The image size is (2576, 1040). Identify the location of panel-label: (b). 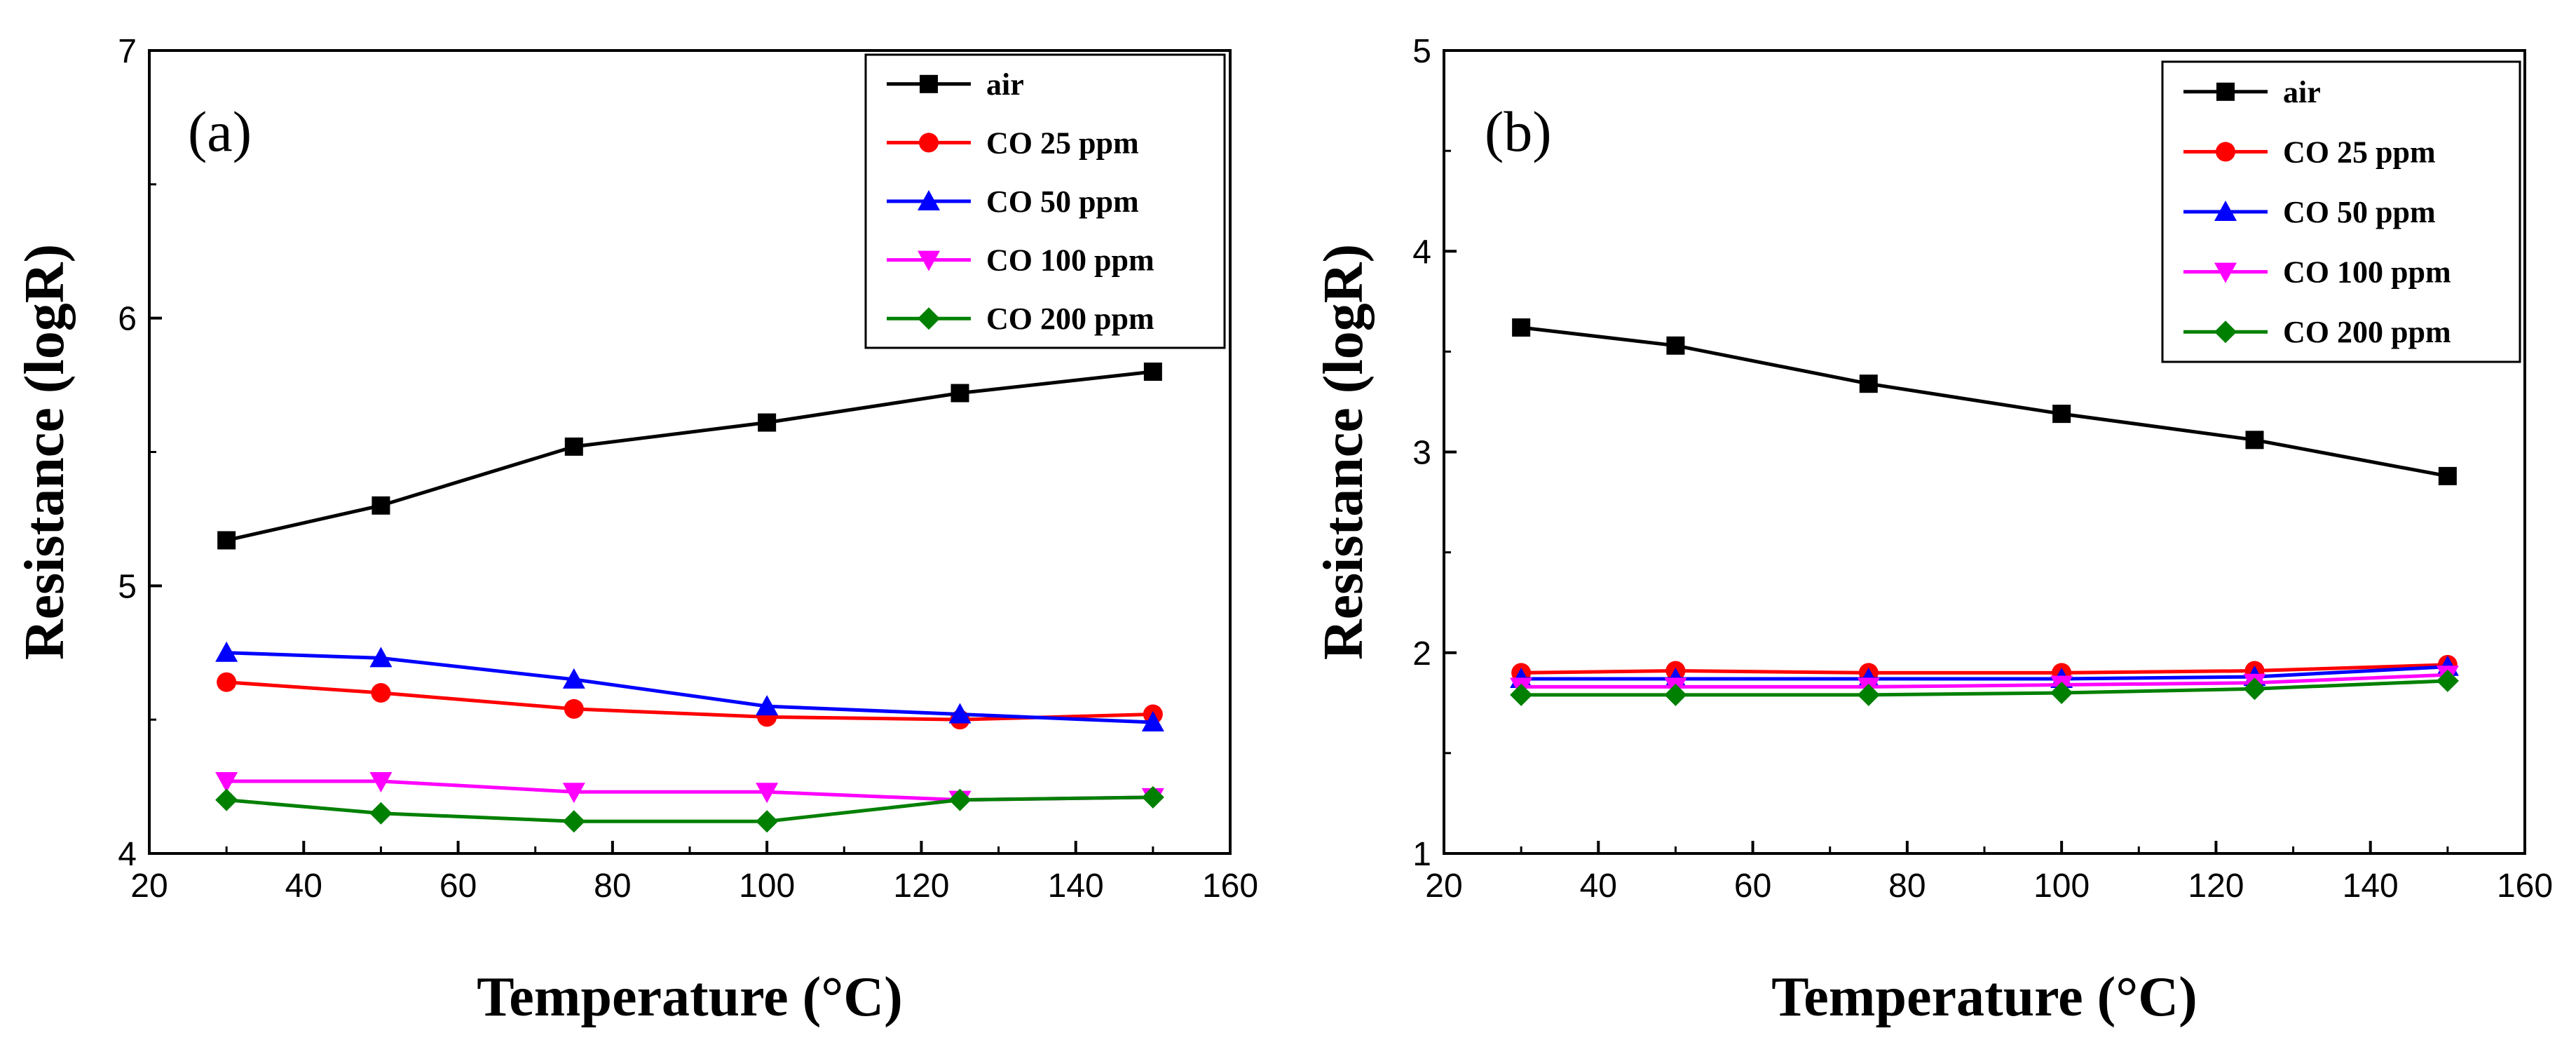
(1518, 131).